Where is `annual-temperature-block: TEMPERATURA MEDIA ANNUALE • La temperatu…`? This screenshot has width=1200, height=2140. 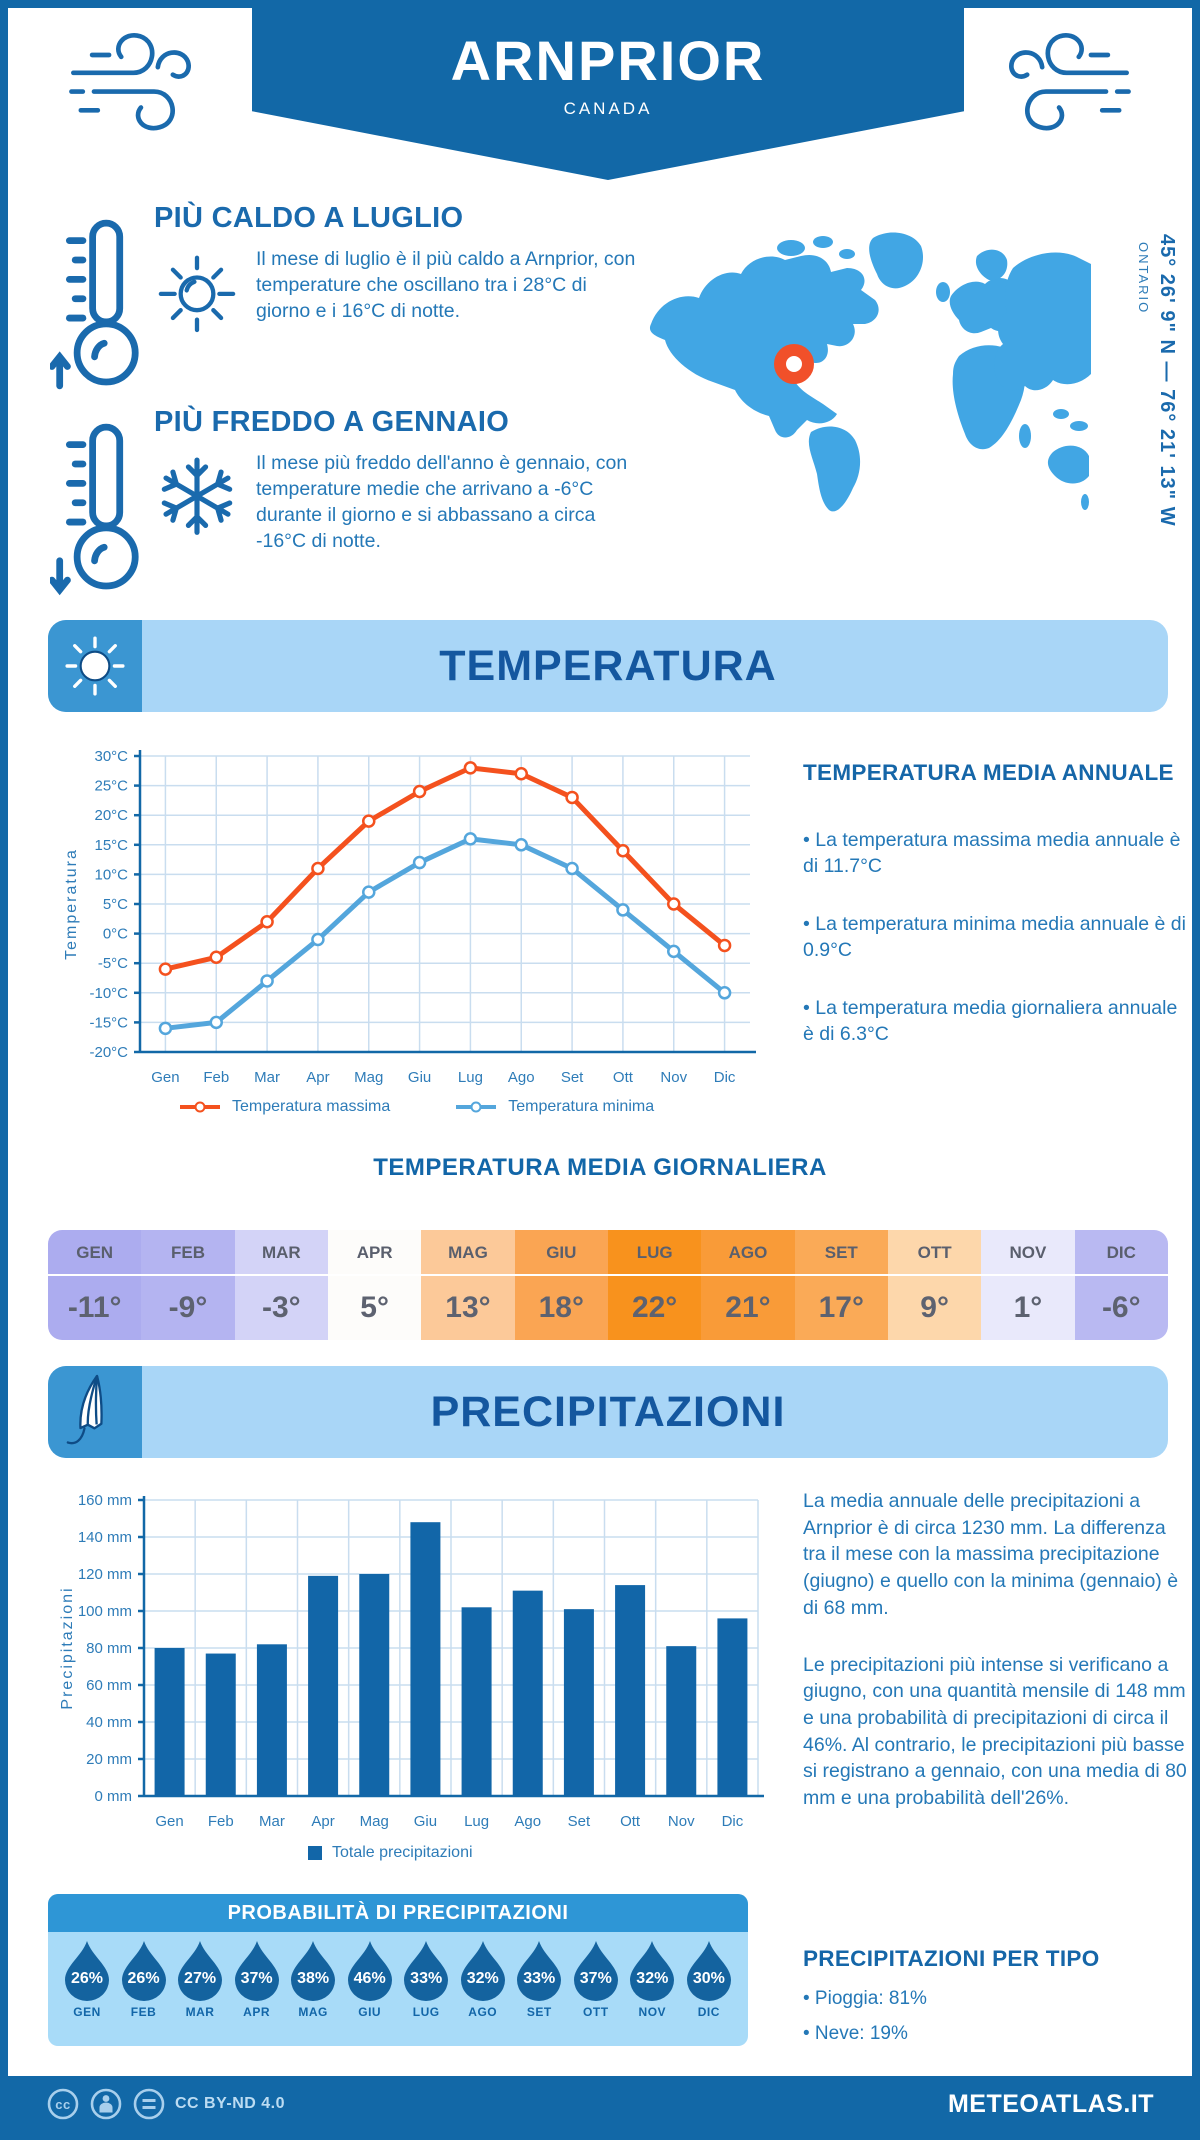
annual-temperature-block: TEMPERATURA MEDIA ANNUALE • La temperatu… is located at coordinates (996, 920).